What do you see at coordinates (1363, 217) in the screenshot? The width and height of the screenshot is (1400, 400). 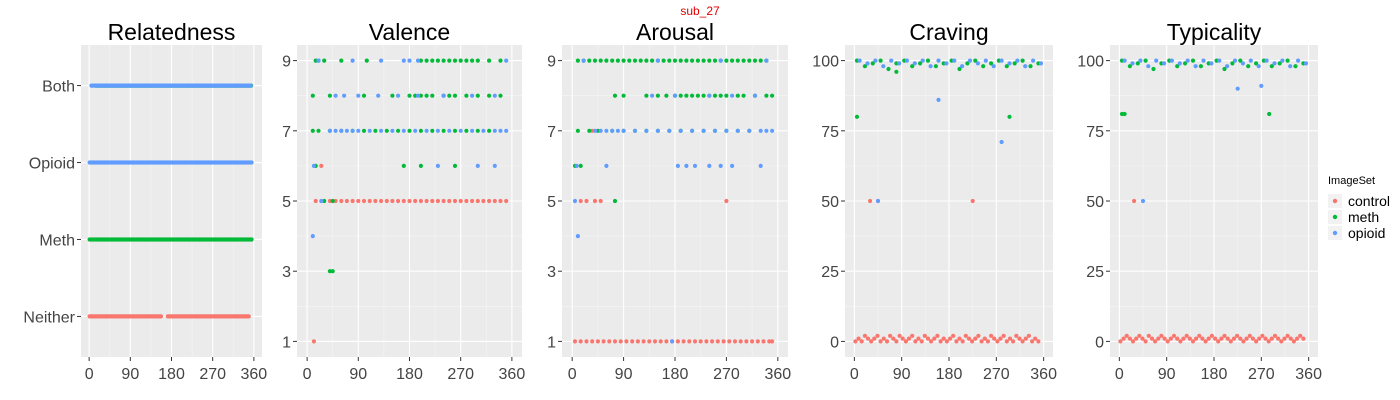 I see `legend-label-meth: meth` at bounding box center [1363, 217].